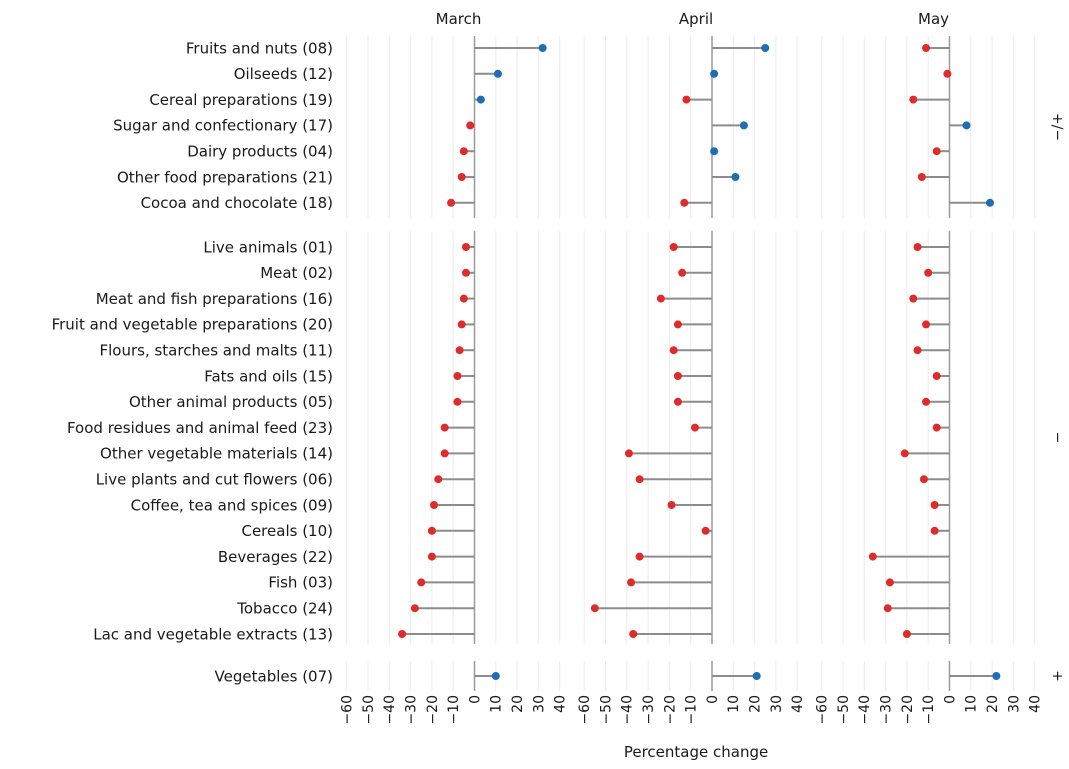  Describe the element at coordinates (237, 203) in the screenshot. I see `category-label-cocoa-and-chocolate-18: Cocoa and chocolate (18)` at that location.